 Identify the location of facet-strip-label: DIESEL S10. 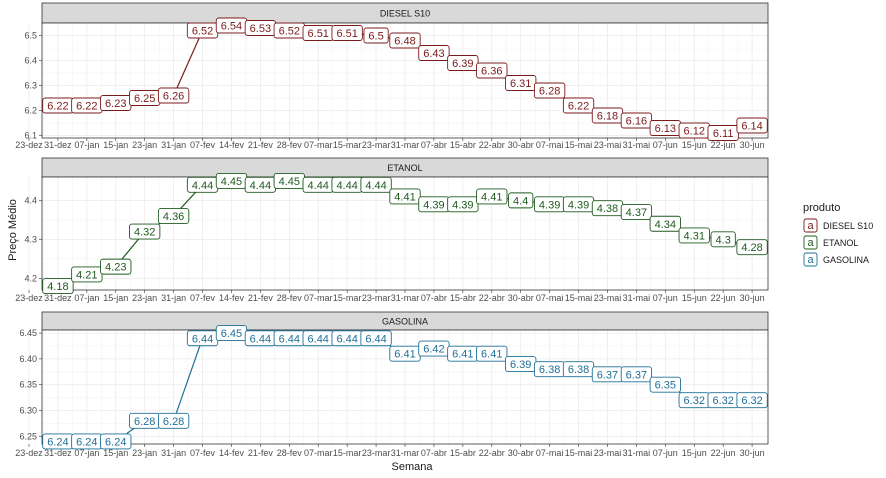
(405, 14).